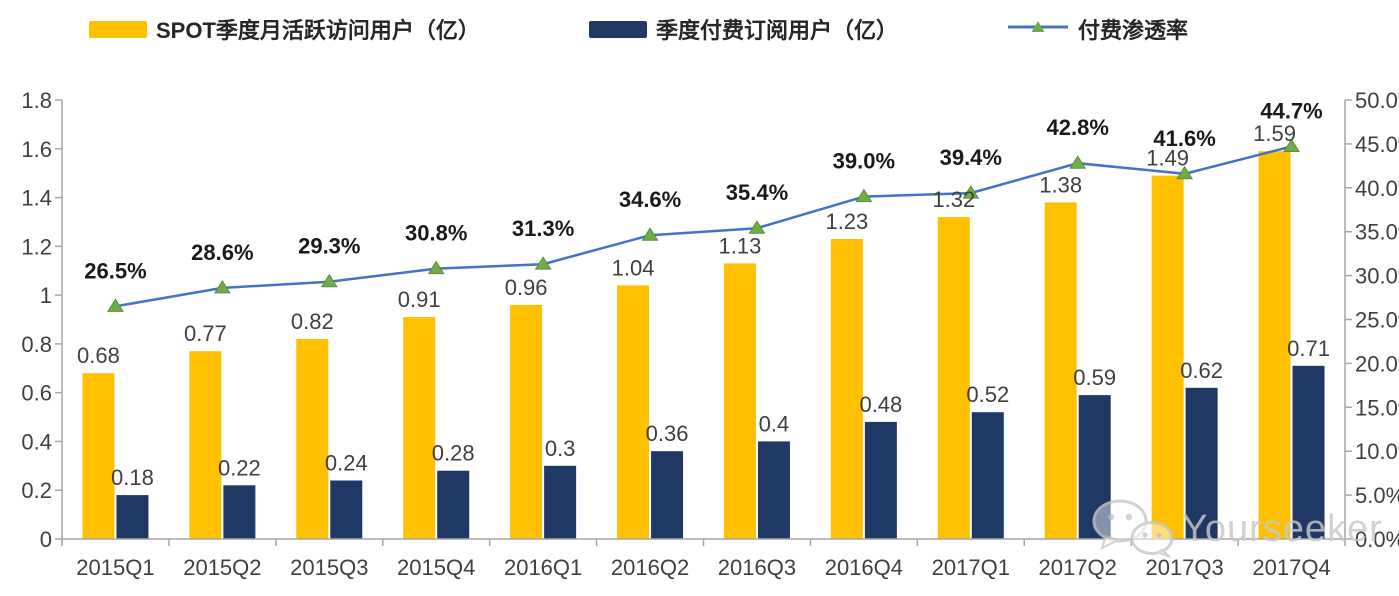 This screenshot has width=1399, height=596. Describe the element at coordinates (1291, 567) in the screenshot. I see `x-axis-label: 2017Q4` at that location.